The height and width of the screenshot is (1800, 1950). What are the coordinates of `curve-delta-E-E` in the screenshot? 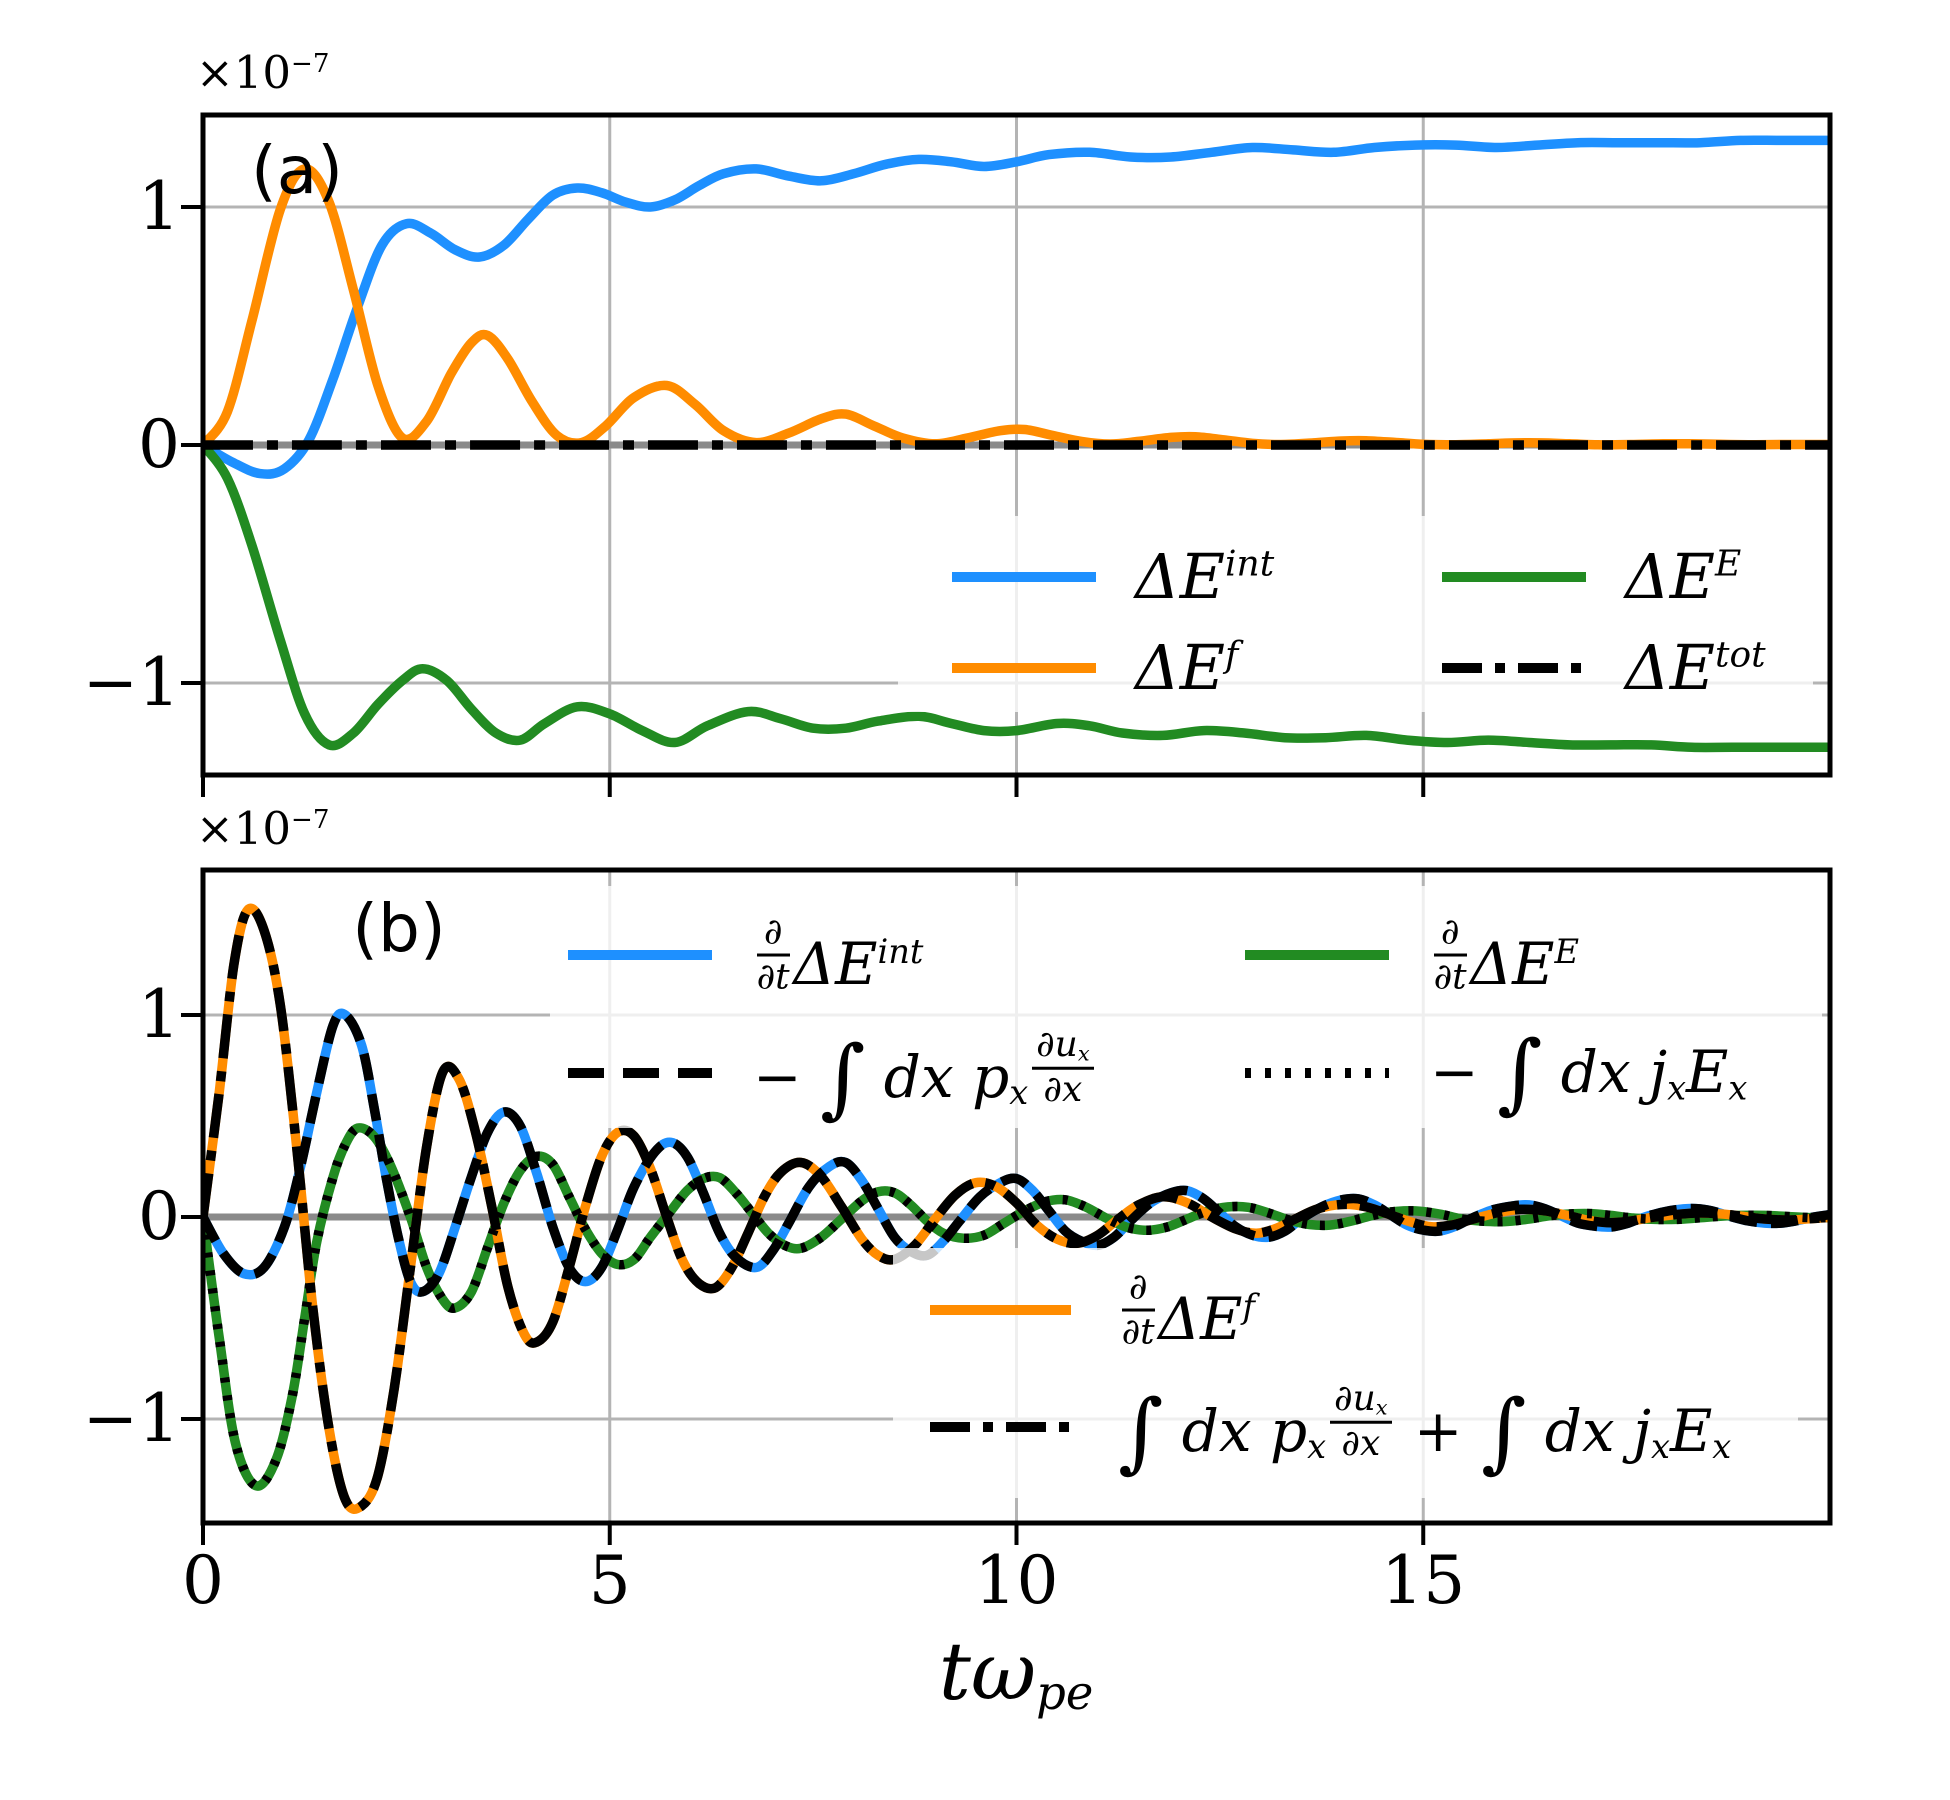 It's located at (1016, 596).